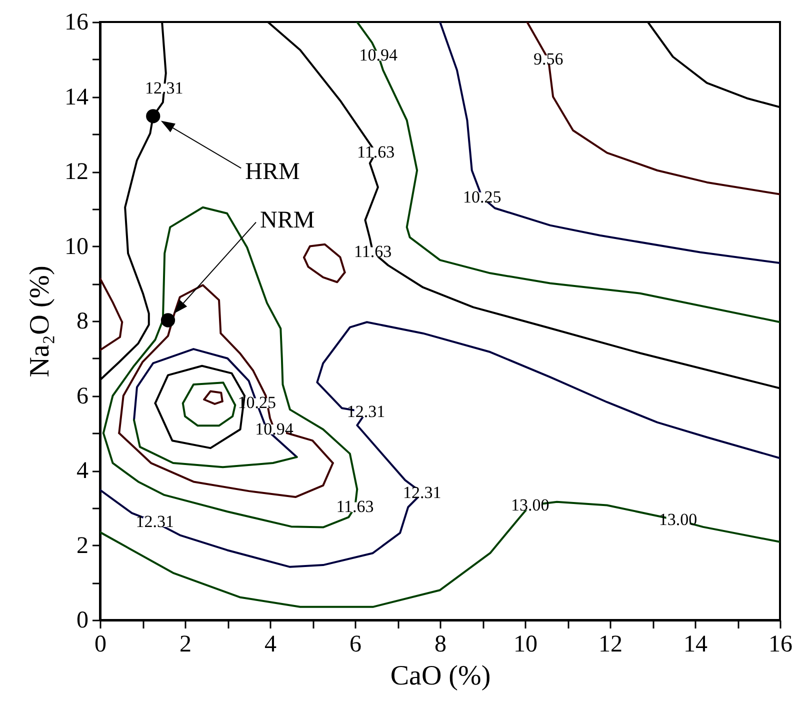 The height and width of the screenshot is (704, 796). Describe the element at coordinates (100, 645) in the screenshot. I see `x-tick-label: 0` at that location.